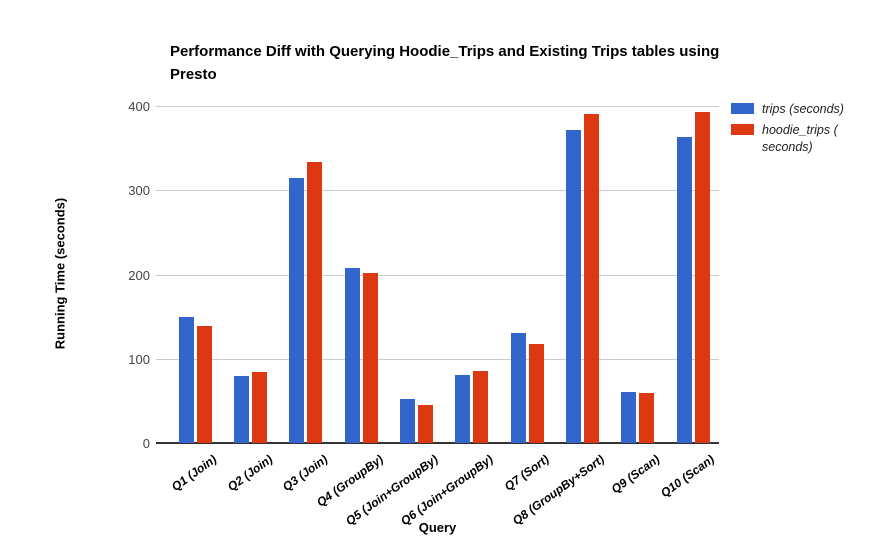 This screenshot has height=548, width=888. I want to click on x-tick-label: Q5 (Join+GroupBy), so click(392, 490).